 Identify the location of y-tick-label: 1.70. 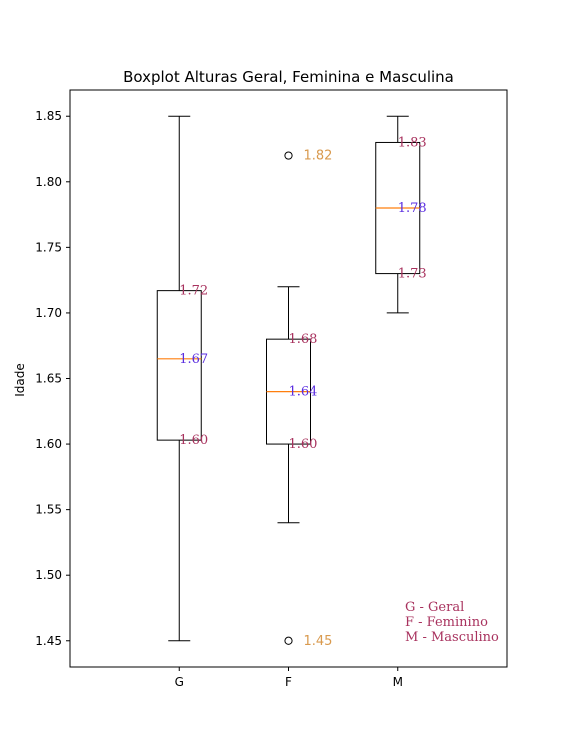
(48, 313).